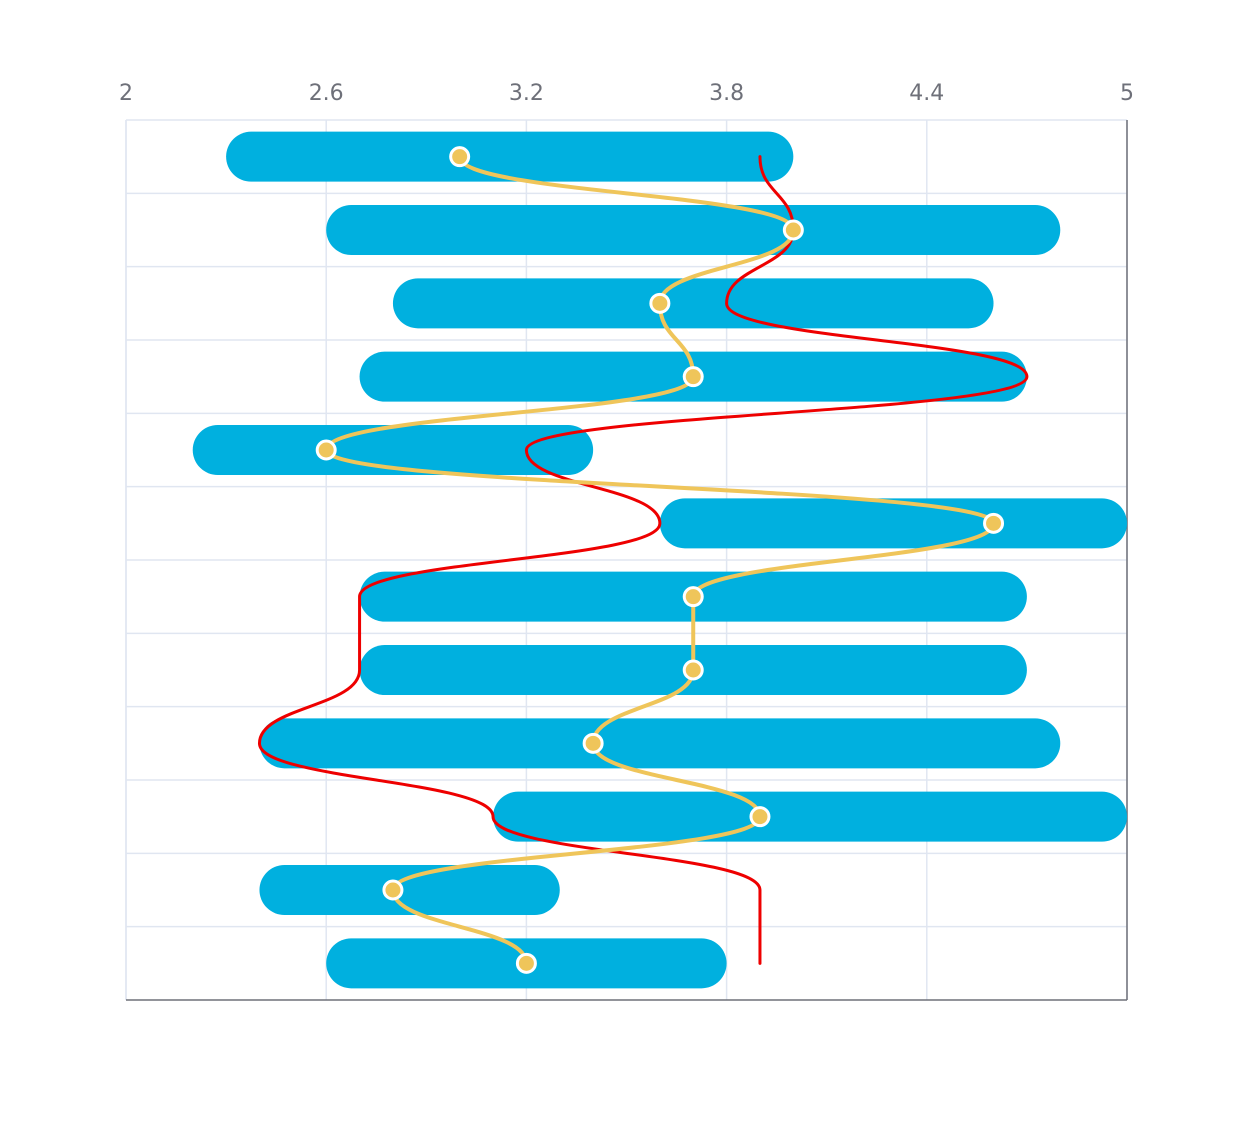 Image resolution: width=1252 pixels, height=1140 pixels. What do you see at coordinates (526, 93) in the screenshot?
I see `x-tick-label: 3.2` at bounding box center [526, 93].